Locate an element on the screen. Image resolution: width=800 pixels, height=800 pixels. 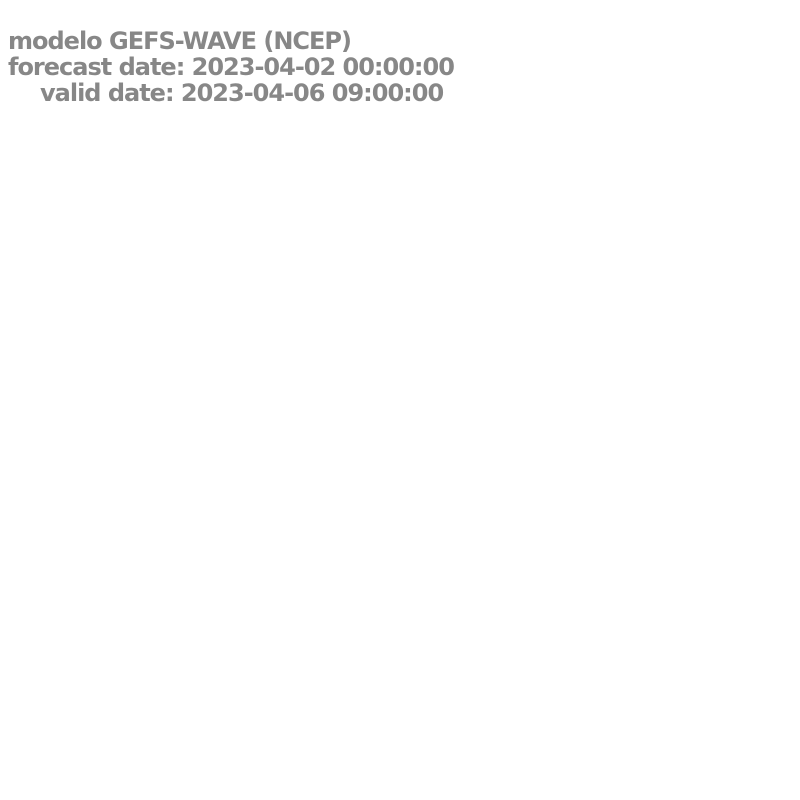
valid-date: valid date: 2023-04-06 09:00:00 is located at coordinates (242, 93).